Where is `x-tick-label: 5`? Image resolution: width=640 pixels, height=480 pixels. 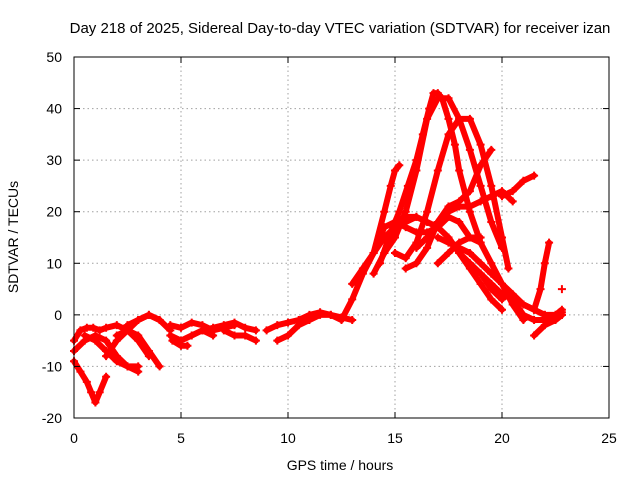
x-tick-label: 5 is located at coordinates (181, 438).